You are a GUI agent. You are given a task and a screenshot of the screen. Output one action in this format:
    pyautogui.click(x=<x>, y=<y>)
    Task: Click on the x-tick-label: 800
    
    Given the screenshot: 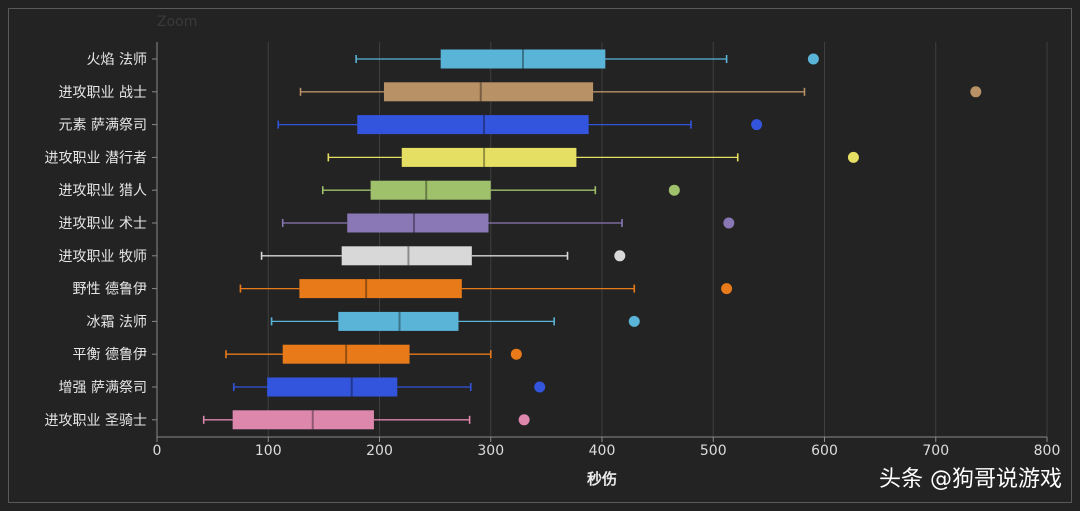 What is the action you would take?
    pyautogui.click(x=1047, y=451)
    